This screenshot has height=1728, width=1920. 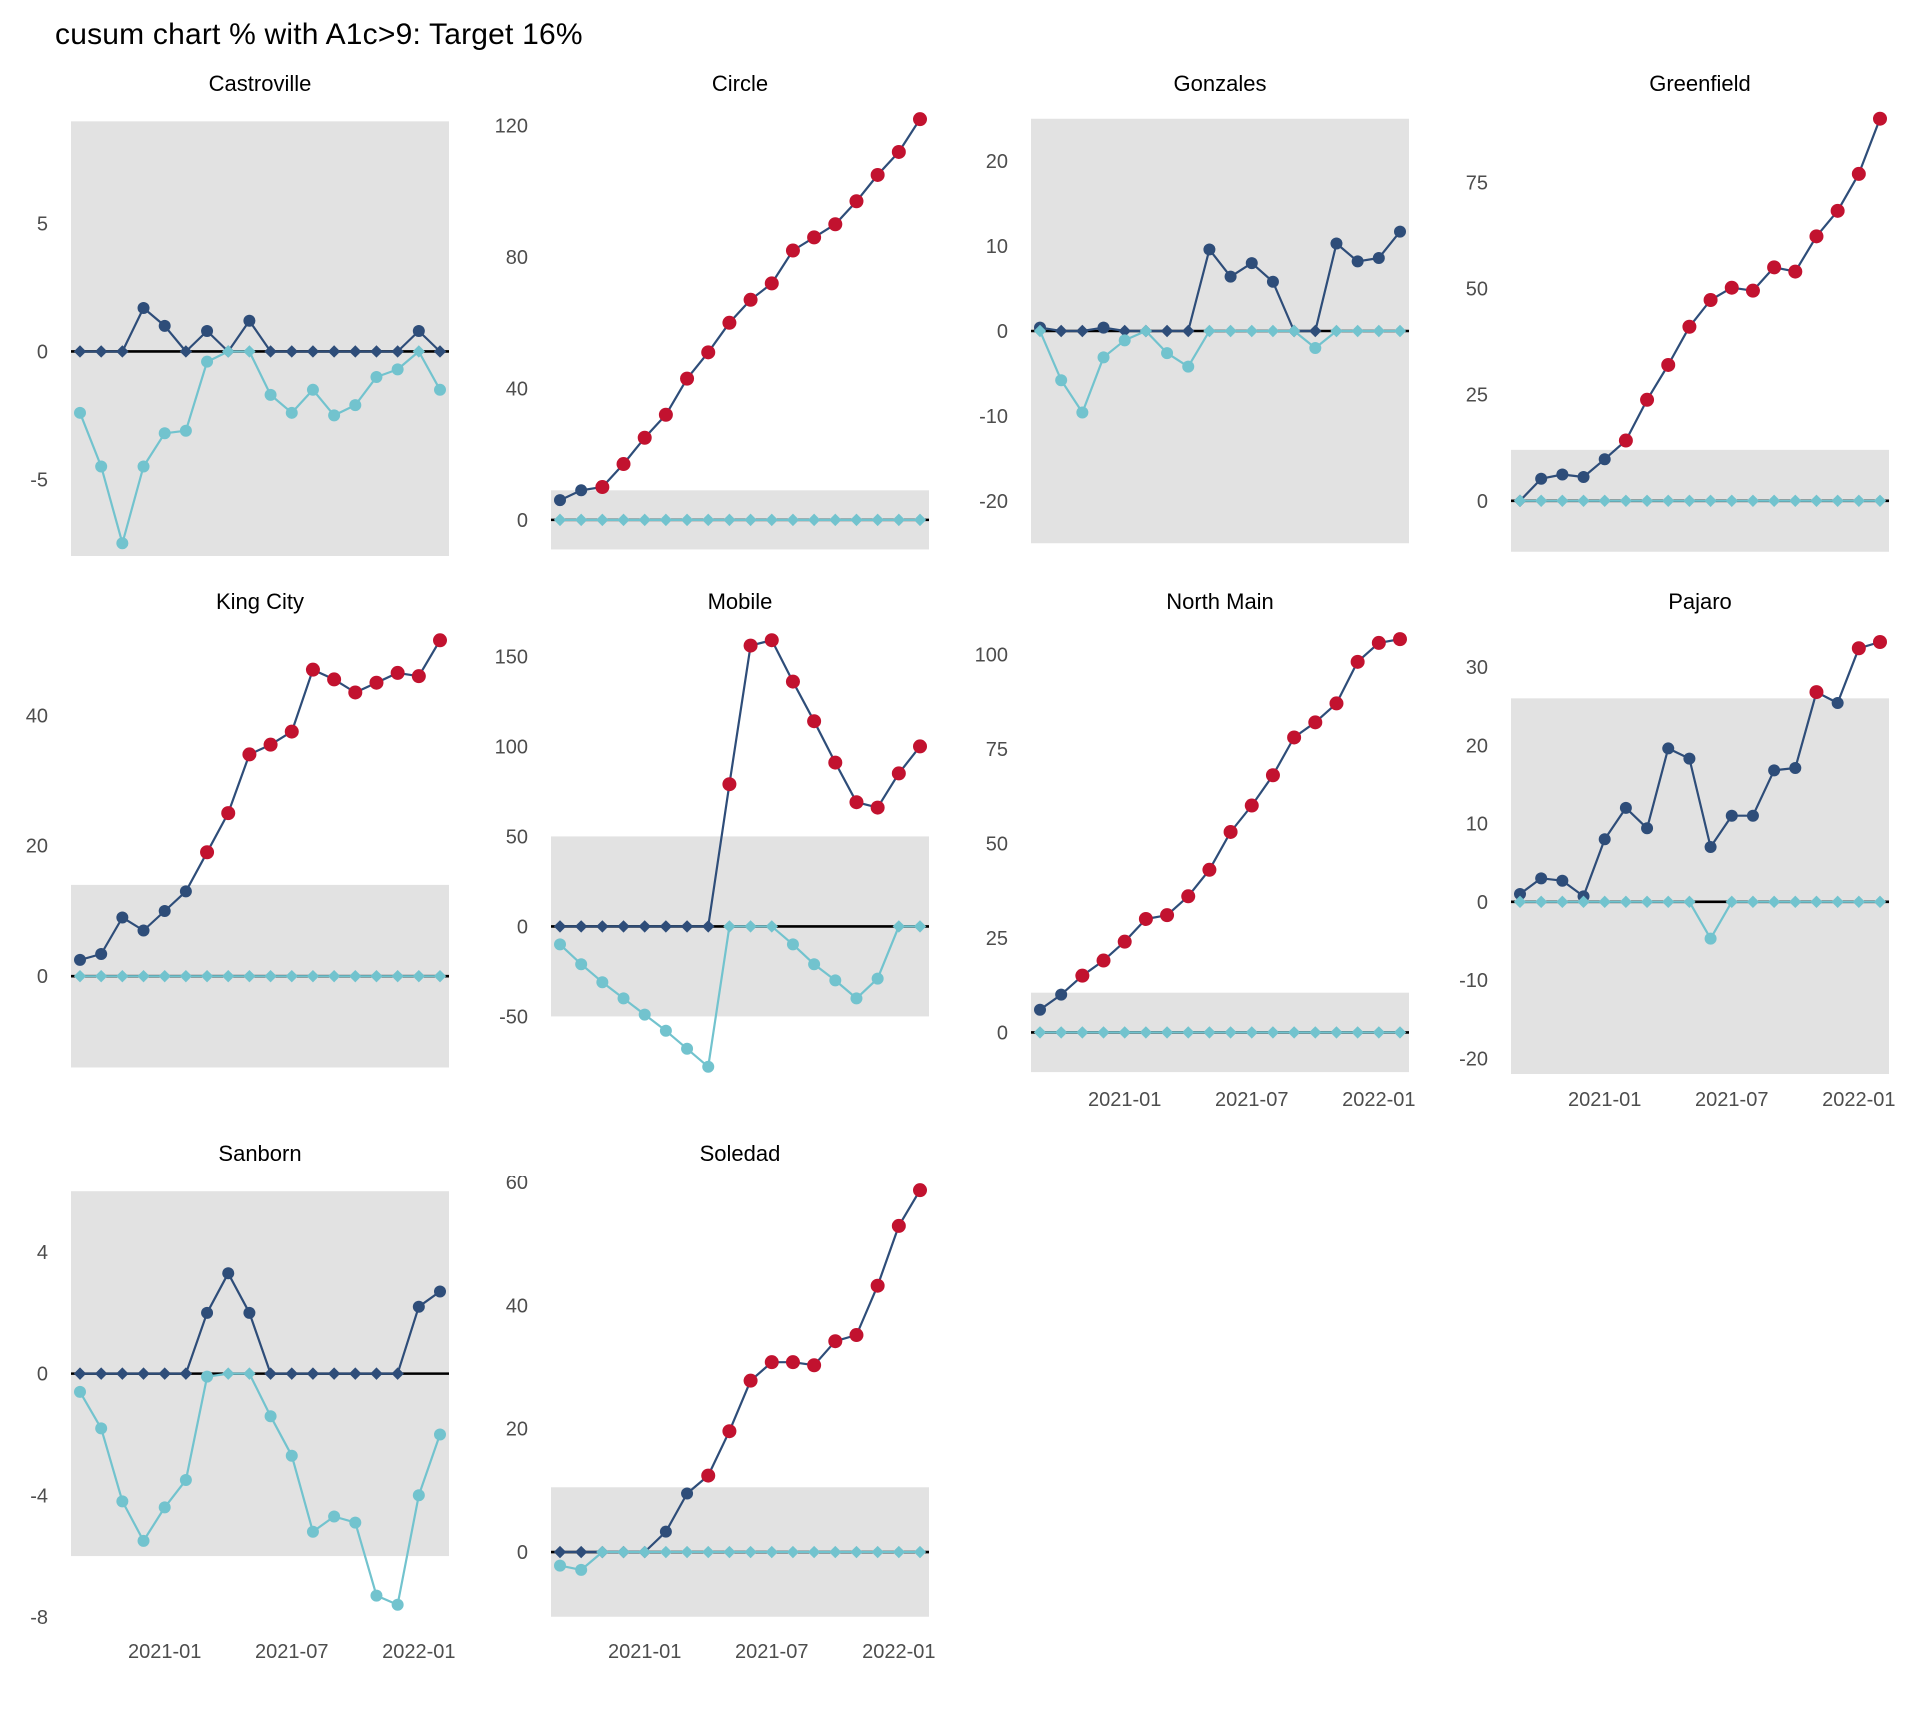 I want to click on panel-plot-greenfield: 0 25 50 75, so click(x=1677, y=331).